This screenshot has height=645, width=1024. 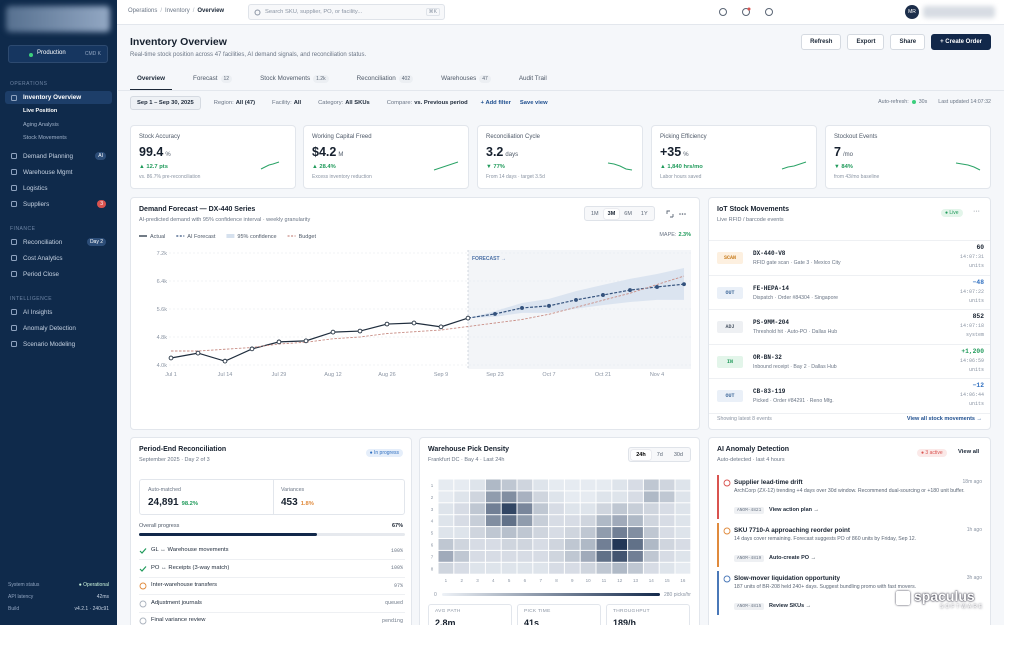 I want to click on variance-label: Variances, so click(x=293, y=490).